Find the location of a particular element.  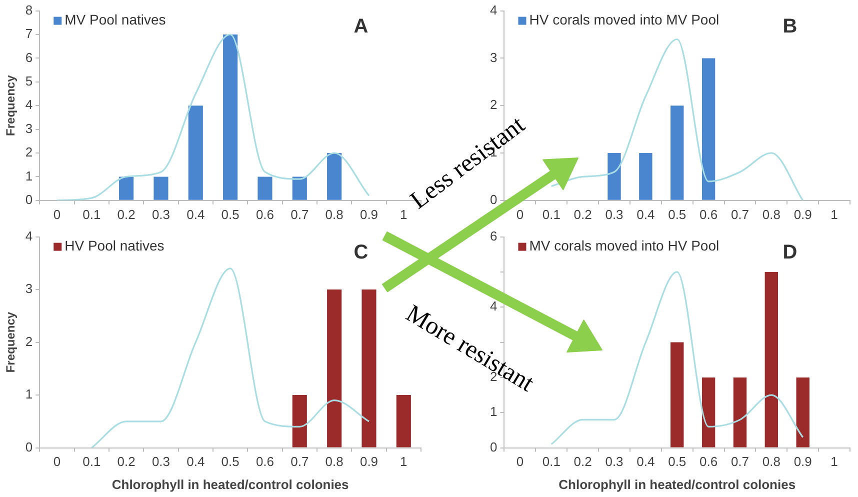

annotation: C is located at coordinates (361, 252).